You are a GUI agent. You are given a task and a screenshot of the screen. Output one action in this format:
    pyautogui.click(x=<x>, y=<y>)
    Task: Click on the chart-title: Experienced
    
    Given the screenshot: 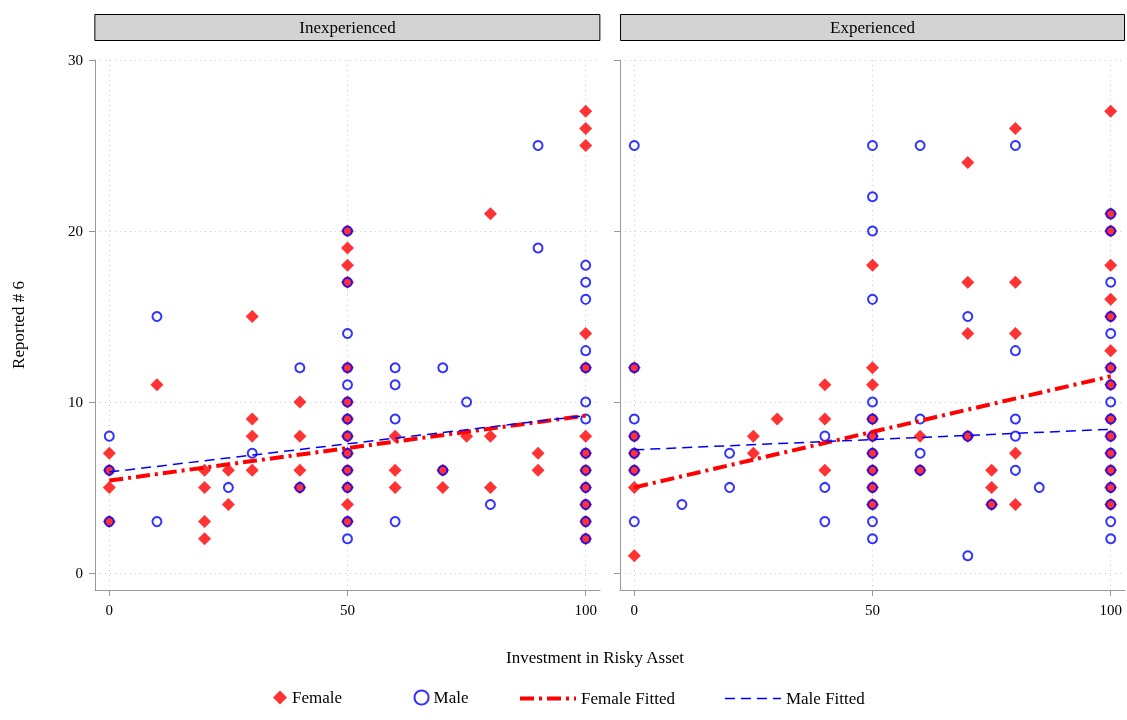 What is the action you would take?
    pyautogui.click(x=873, y=27)
    